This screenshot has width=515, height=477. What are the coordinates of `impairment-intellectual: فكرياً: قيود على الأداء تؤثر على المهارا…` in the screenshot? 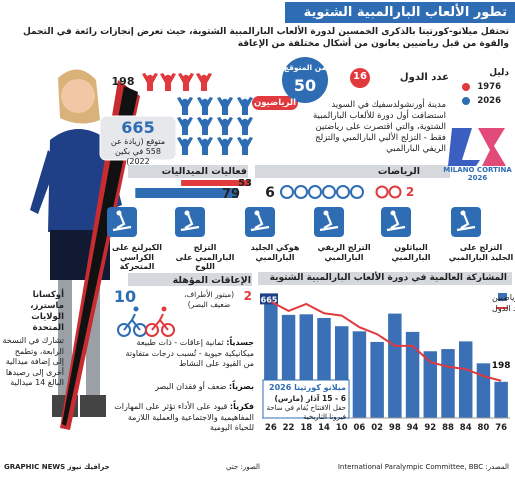 It's located at (184, 418).